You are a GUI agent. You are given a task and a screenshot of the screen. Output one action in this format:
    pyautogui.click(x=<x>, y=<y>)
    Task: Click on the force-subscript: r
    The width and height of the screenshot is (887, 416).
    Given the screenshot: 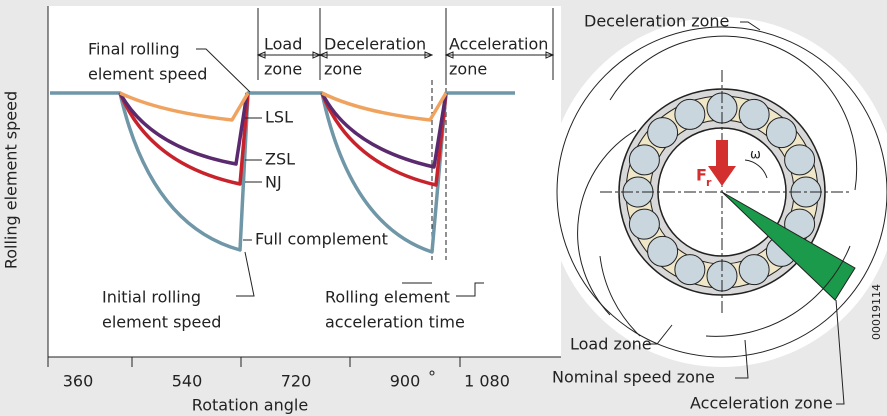 What is the action you would take?
    pyautogui.click(x=709, y=182)
    